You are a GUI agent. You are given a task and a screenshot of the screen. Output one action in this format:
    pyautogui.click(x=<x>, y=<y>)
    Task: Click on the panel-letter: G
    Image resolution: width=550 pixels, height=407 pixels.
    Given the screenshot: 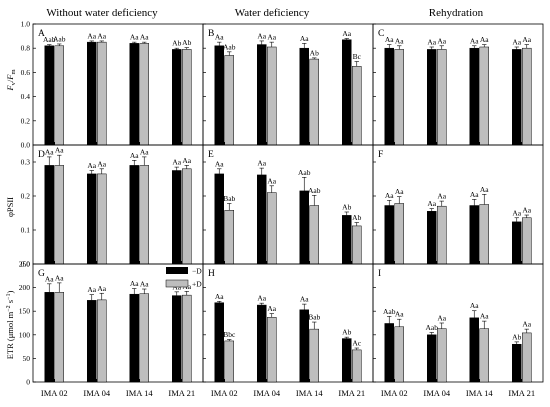 What is the action you would take?
    pyautogui.click(x=41, y=274)
    